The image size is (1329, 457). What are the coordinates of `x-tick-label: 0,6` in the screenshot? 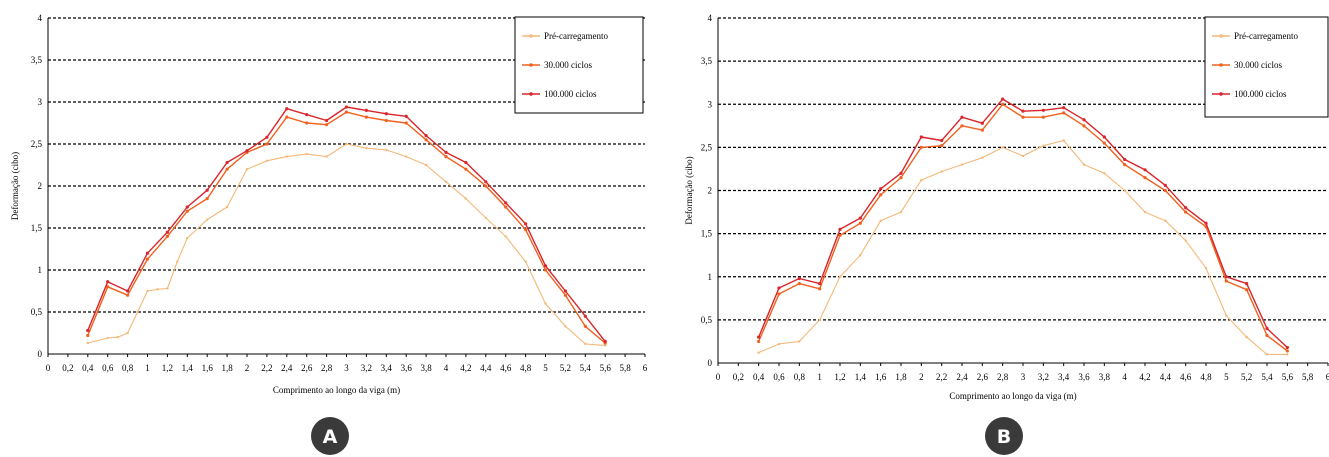 It's located at (108, 368).